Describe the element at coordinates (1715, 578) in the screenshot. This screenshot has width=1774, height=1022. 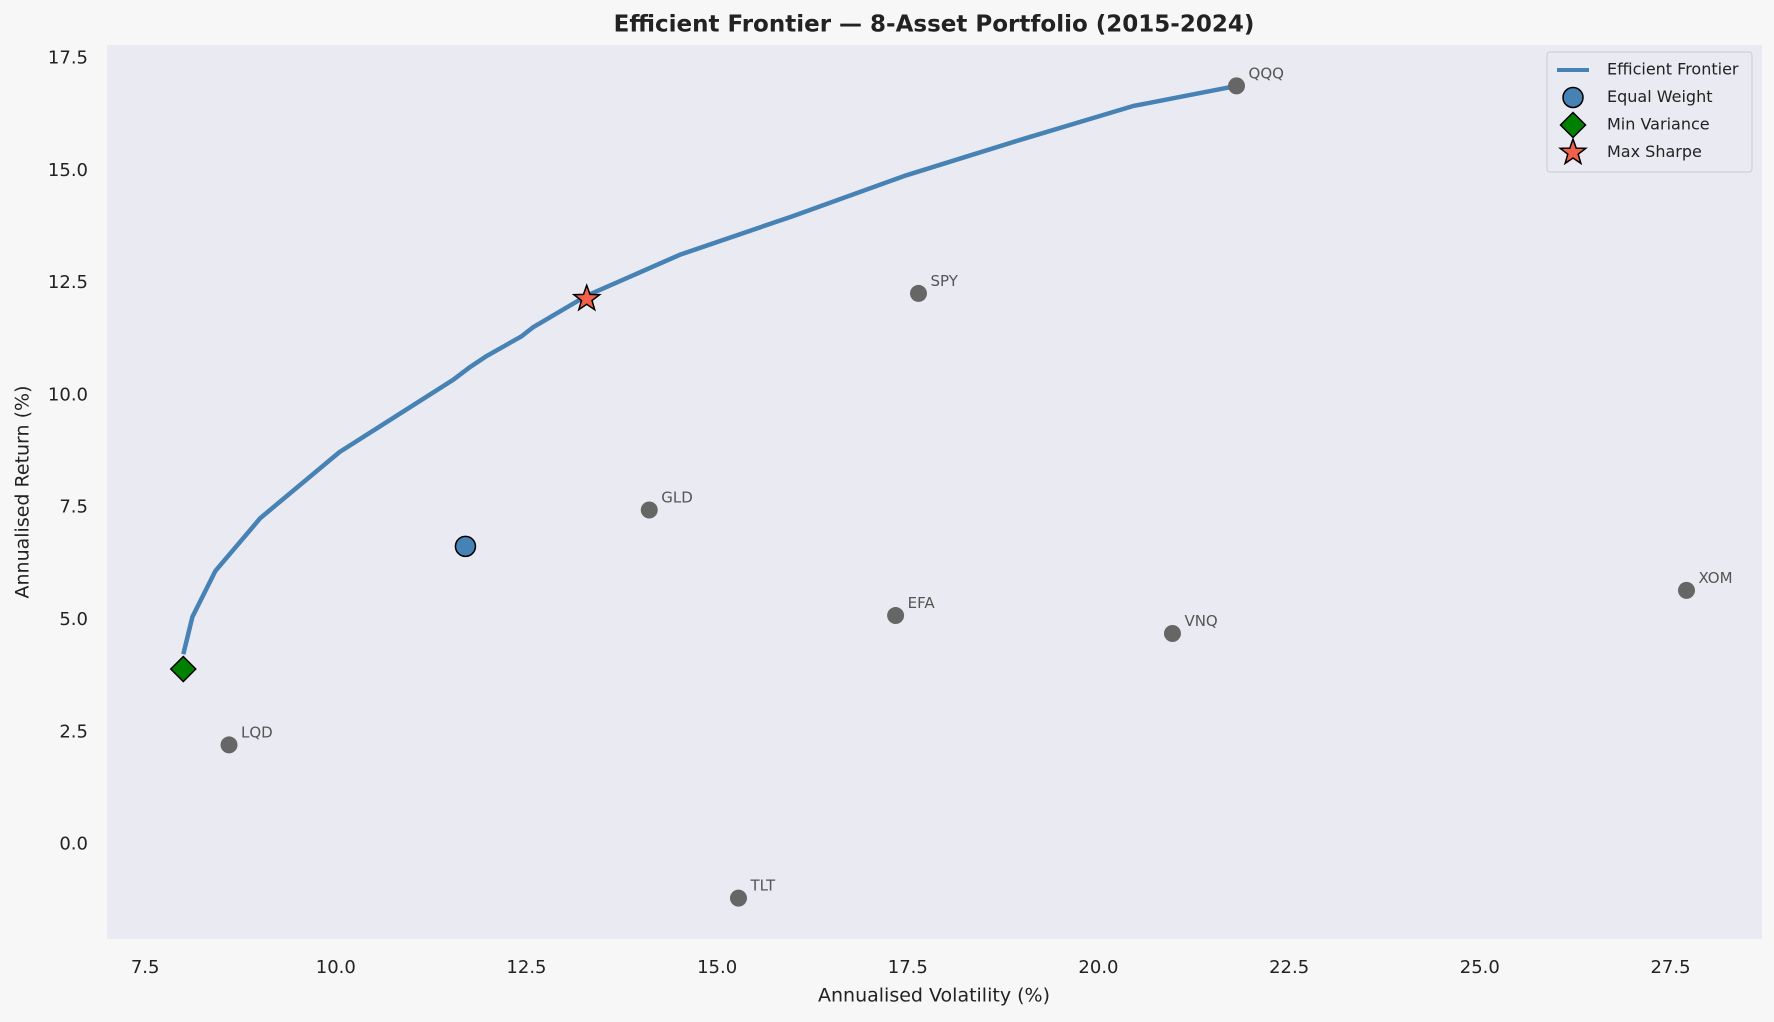
I see `asset-label: XOM` at that location.